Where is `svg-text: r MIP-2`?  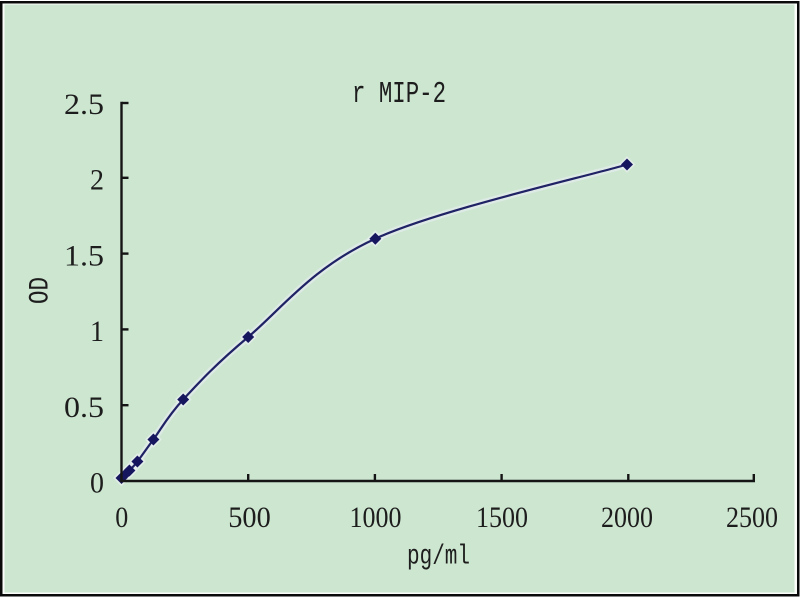 svg-text: r MIP-2 is located at coordinates (399, 94).